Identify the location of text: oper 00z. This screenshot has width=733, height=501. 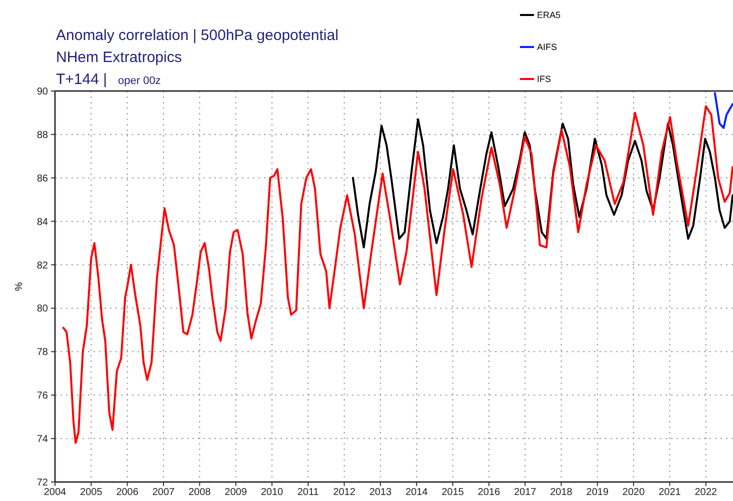
(139, 81).